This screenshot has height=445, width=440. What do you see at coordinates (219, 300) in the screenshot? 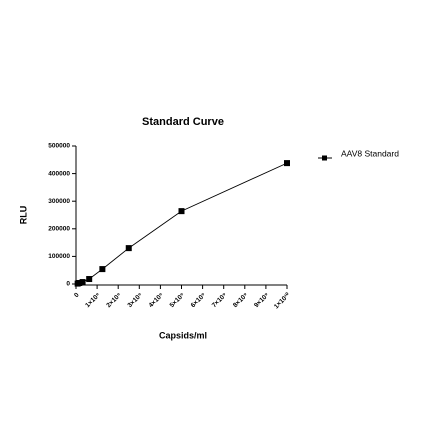
I see `x-tick-label: 7×10⁹` at bounding box center [219, 300].